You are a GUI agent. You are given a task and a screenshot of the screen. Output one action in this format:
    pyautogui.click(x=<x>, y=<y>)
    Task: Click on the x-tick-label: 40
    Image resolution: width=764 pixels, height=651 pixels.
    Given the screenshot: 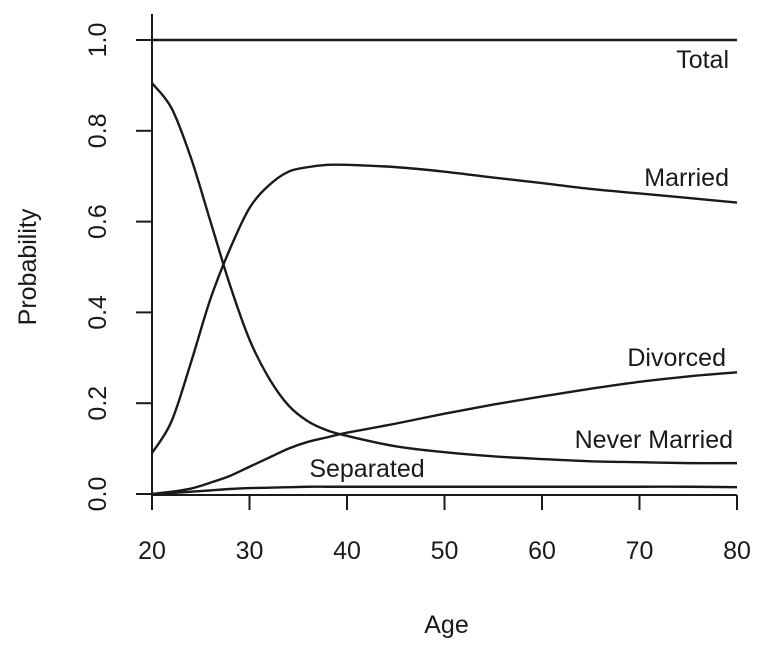 What is the action you would take?
    pyautogui.click(x=347, y=551)
    